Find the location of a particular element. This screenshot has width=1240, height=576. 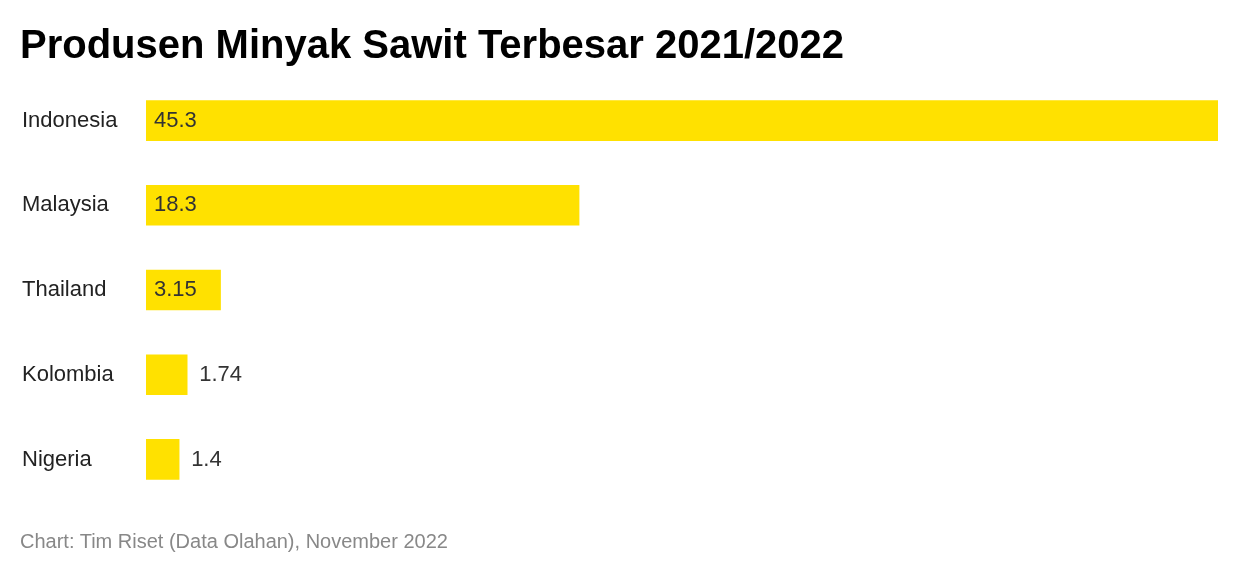

chart-title: Produsen Minyak Sawit Terbesar 2021/2022 is located at coordinates (432, 44).